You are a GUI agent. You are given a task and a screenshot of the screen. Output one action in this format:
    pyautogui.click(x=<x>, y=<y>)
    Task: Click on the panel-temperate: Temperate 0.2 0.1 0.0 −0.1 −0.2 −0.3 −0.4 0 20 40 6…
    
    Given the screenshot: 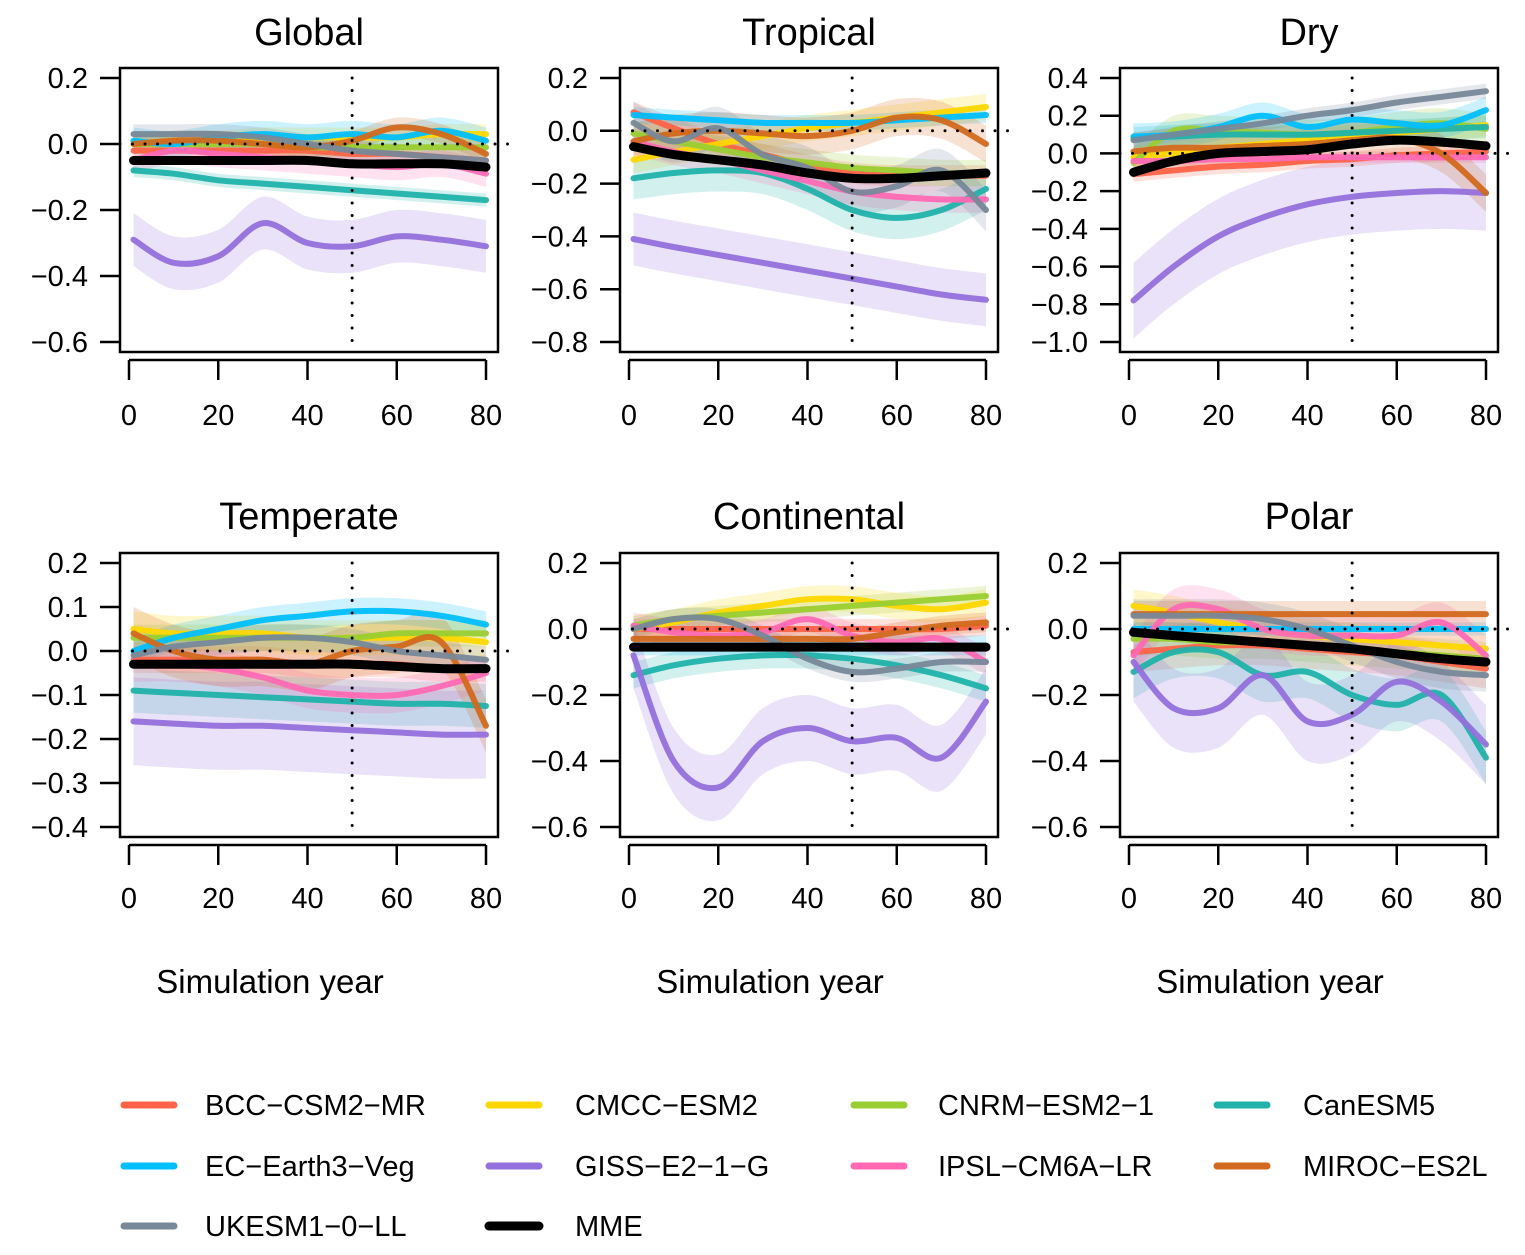 What is the action you would take?
    pyautogui.click(x=270, y=705)
    